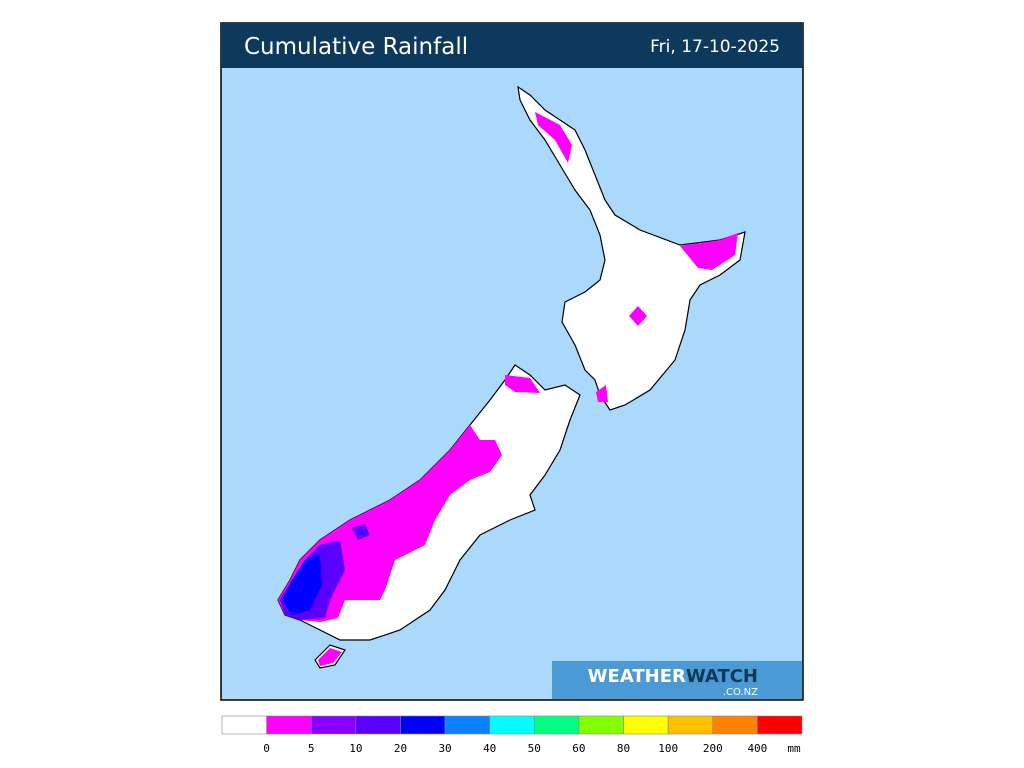 This screenshot has height=768, width=1024. Describe the element at coordinates (713, 748) in the screenshot. I see `legend-label: 200` at that location.